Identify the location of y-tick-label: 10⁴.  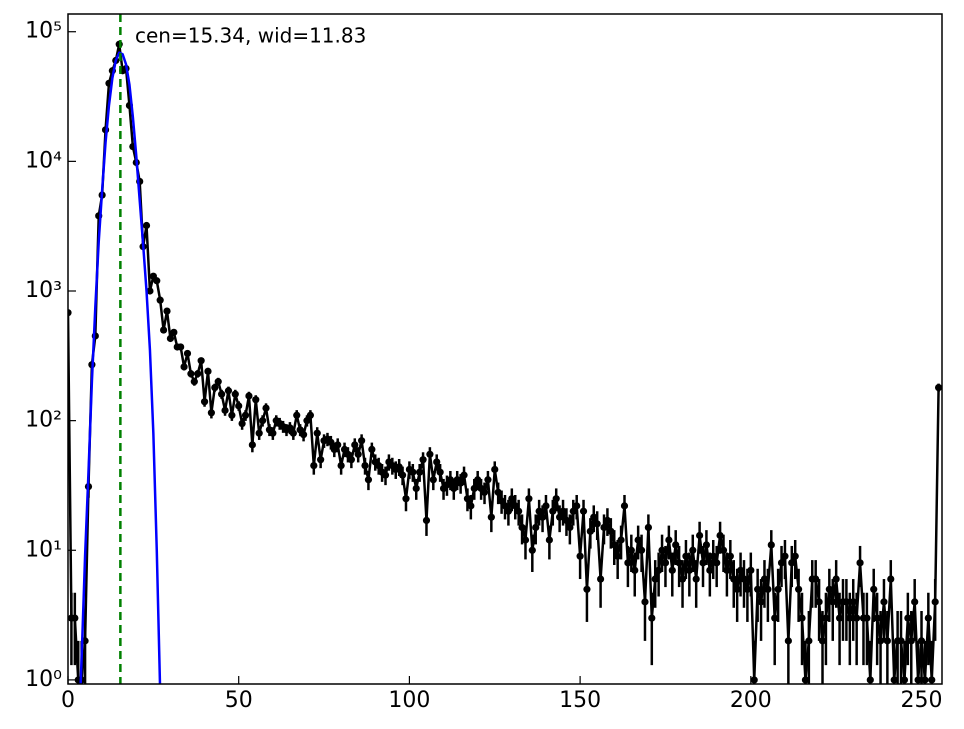
(43, 160).